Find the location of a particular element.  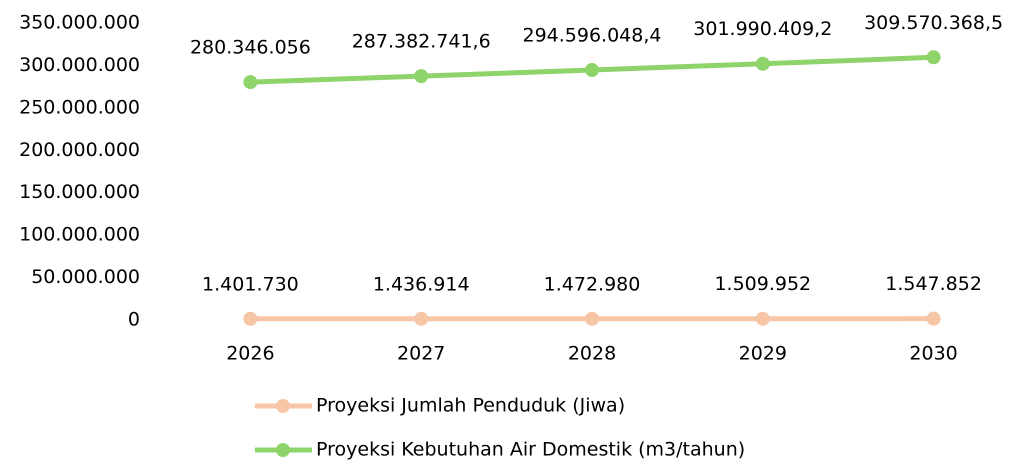

y-tick-label: 100.000.000 is located at coordinates (79, 235).